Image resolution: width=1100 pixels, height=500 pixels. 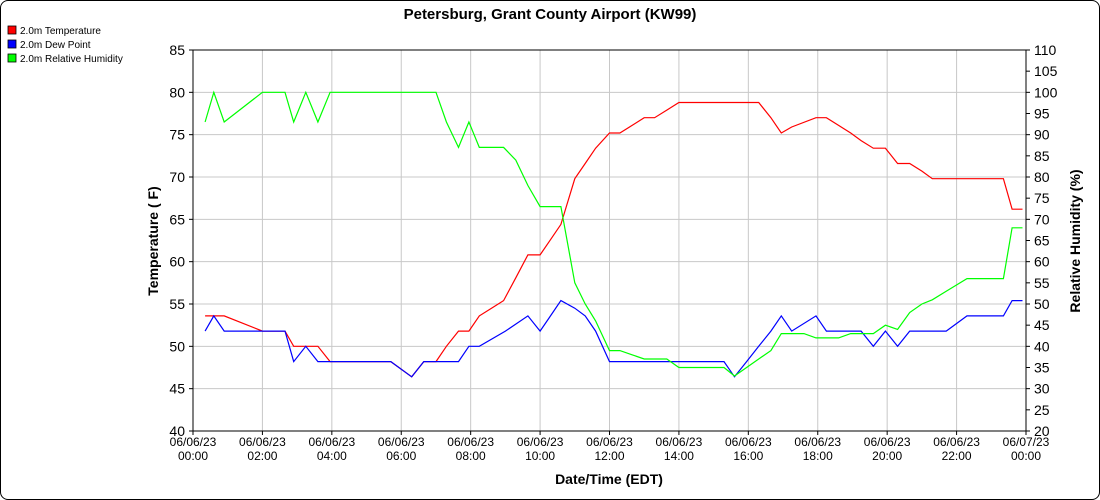 I want to click on y2-tick-label: 70, so click(x=1042, y=219).